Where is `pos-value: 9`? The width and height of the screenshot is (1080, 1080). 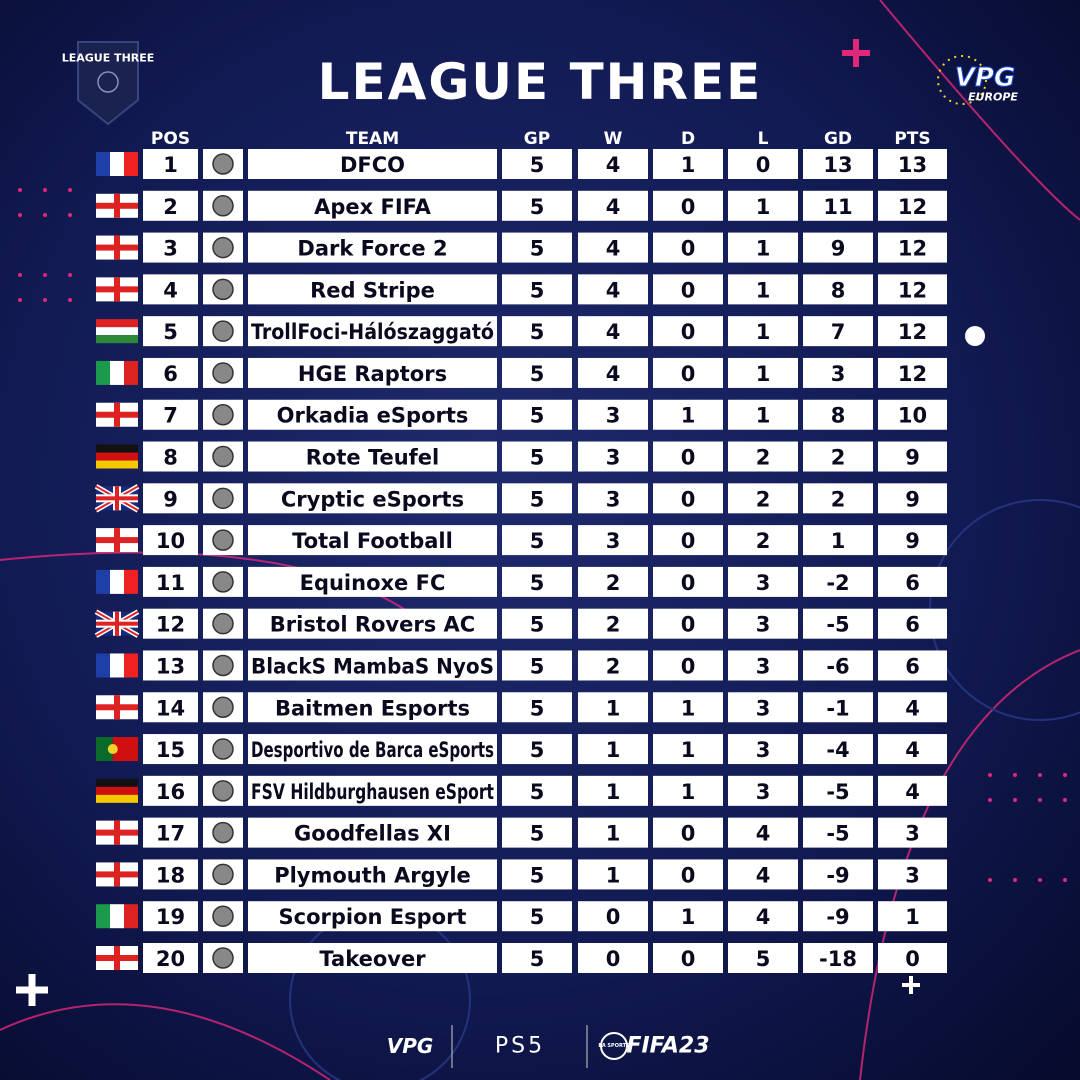
pos-value: 9 is located at coordinates (170, 499).